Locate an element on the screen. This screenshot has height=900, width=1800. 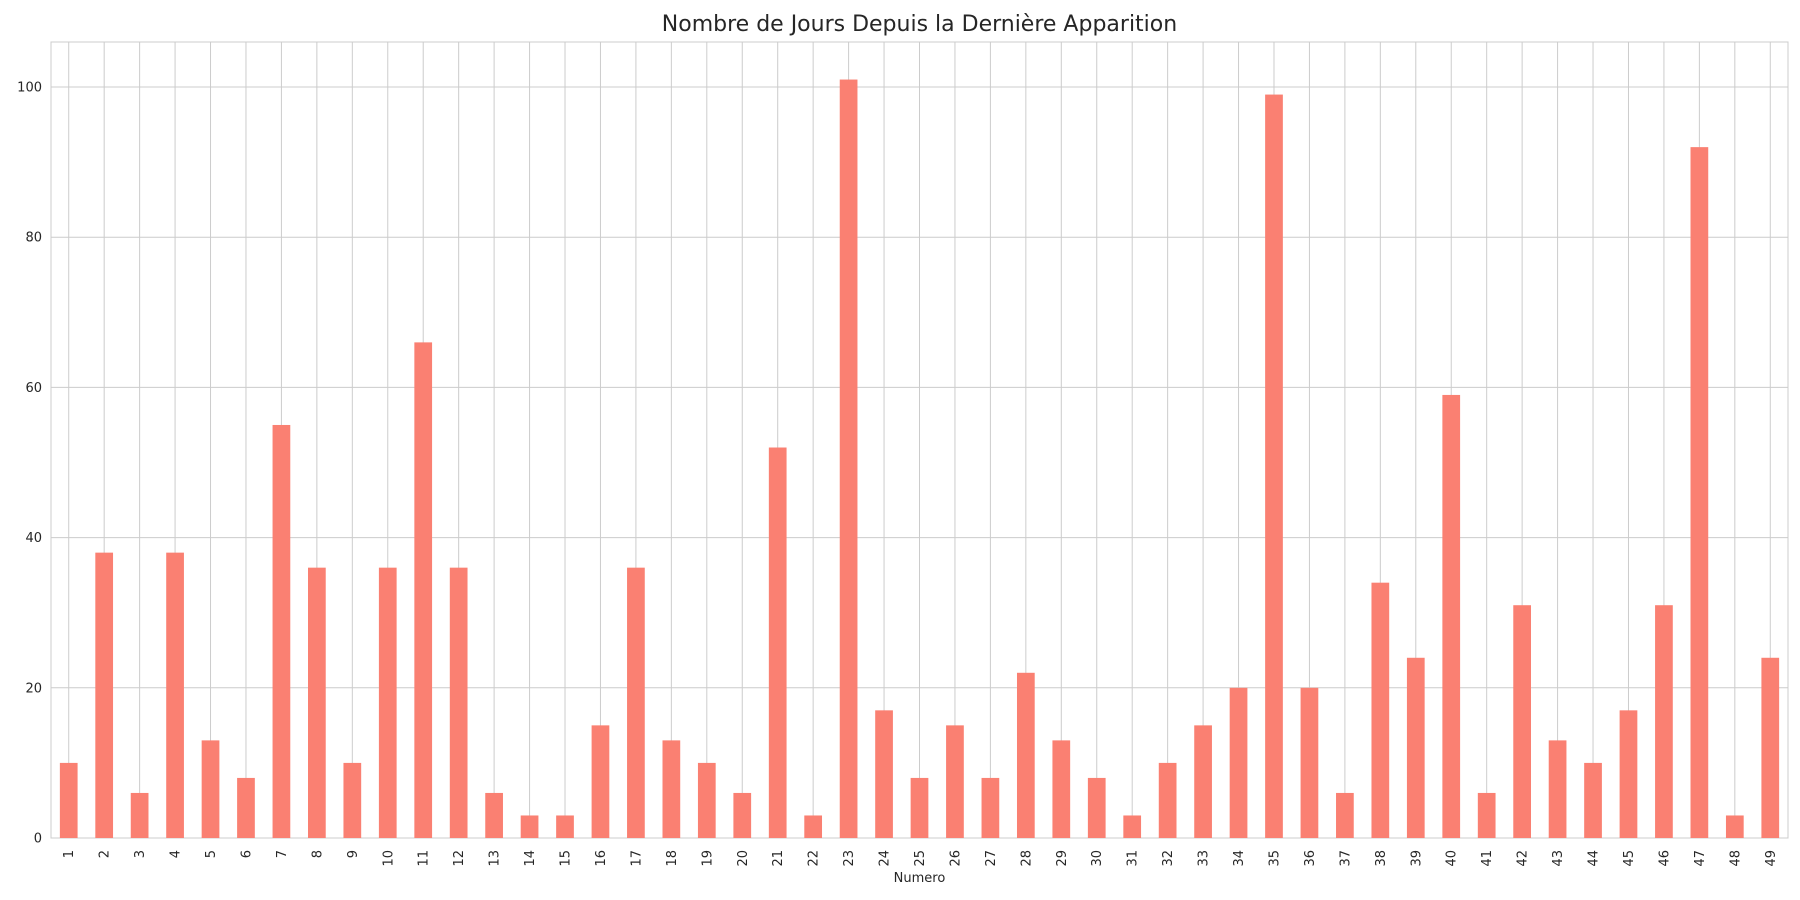
x-tick-label: 7 is located at coordinates (282, 854).